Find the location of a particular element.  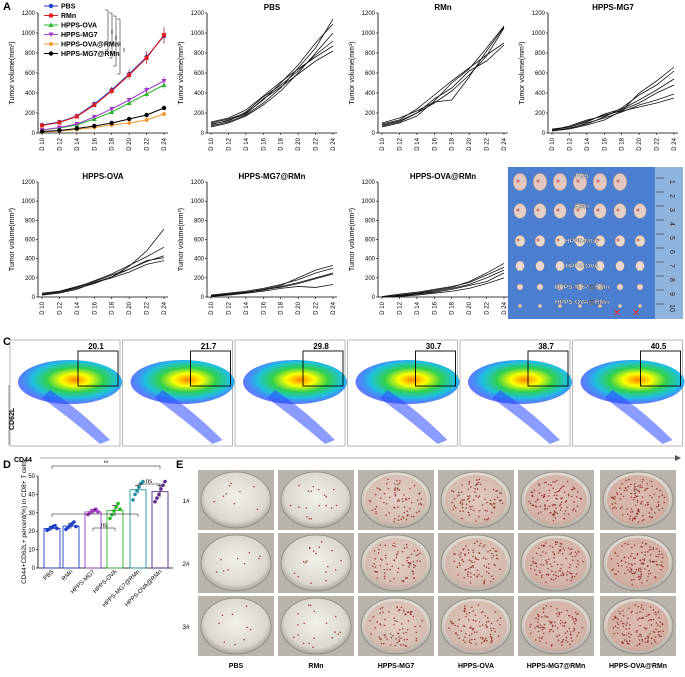

flow-density-tail is located at coordinates (76, 417).